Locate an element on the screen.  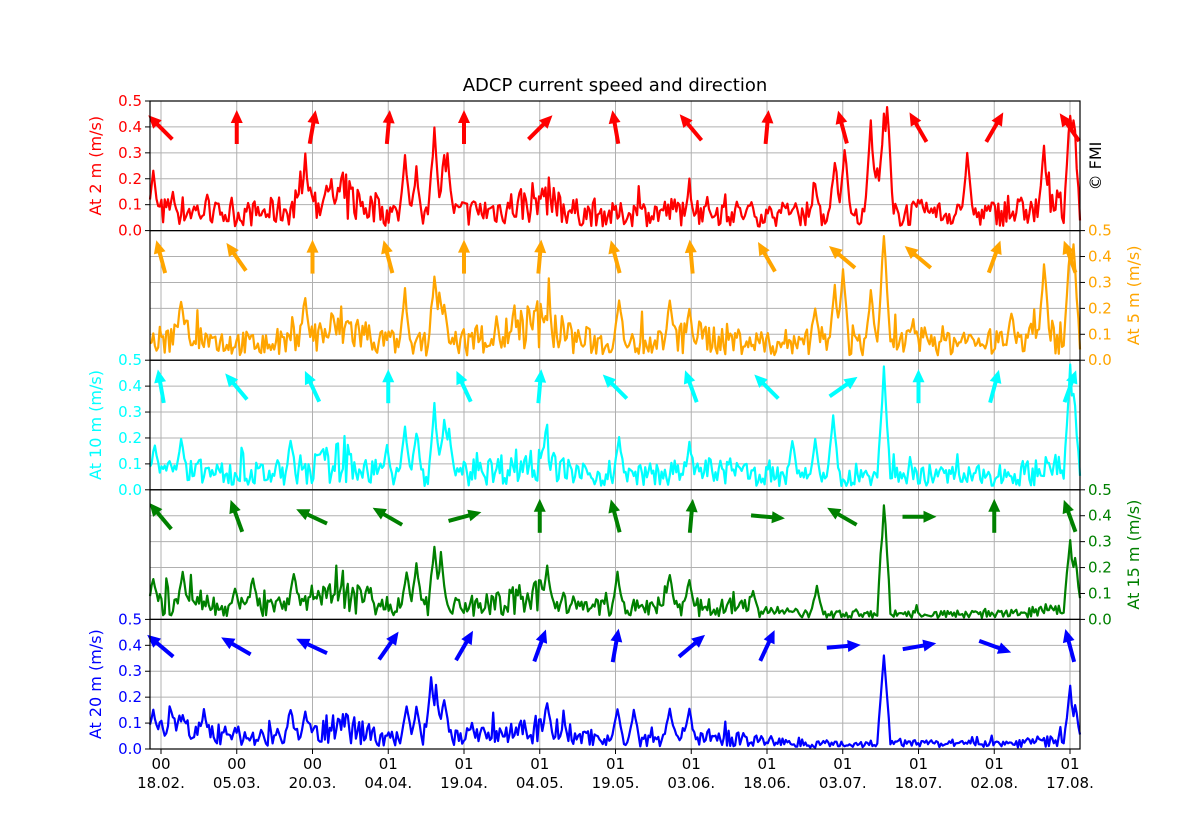
x-tick-date-label: 17.08. is located at coordinates (1070, 783).